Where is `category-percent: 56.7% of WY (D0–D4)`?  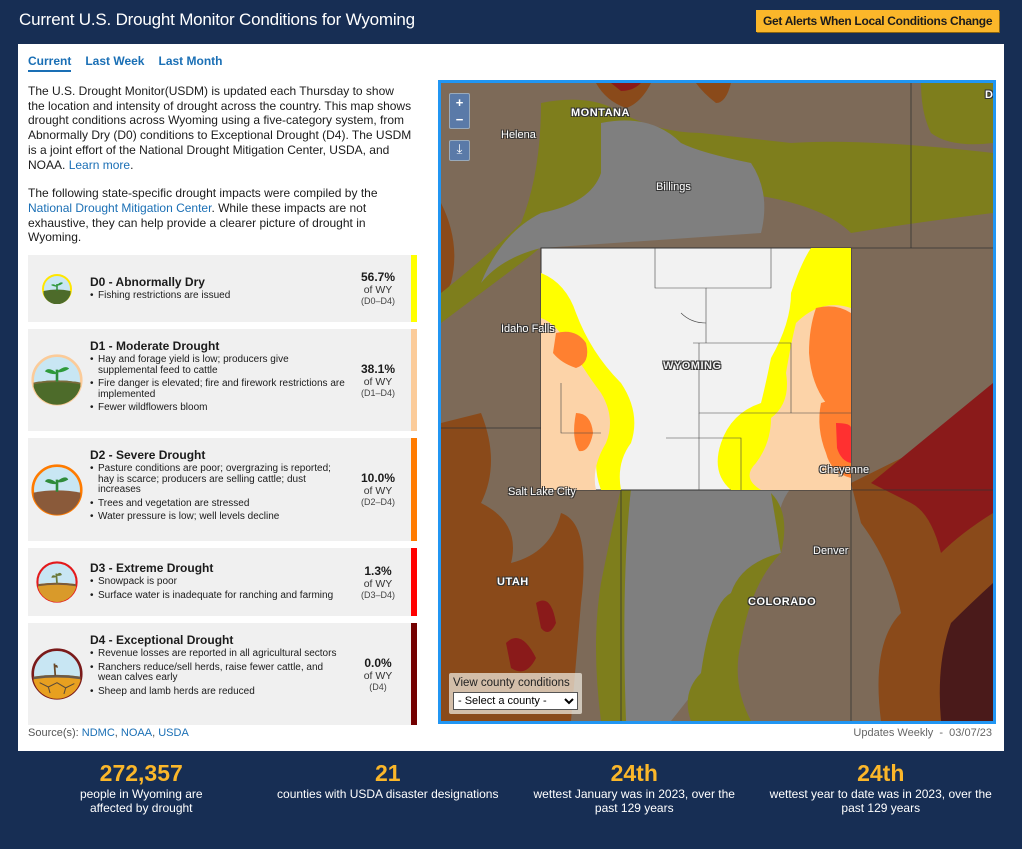 category-percent: 56.7% of WY (D0–D4) is located at coordinates (378, 288).